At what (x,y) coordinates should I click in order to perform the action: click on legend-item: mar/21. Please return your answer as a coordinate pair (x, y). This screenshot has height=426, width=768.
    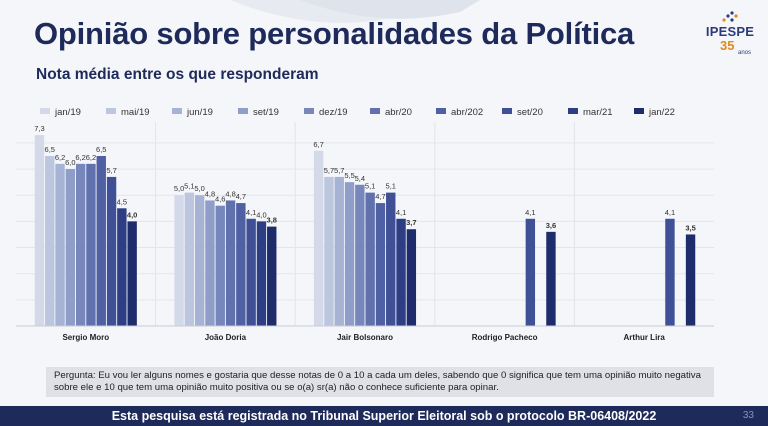
    Looking at the image, I should click on (590, 113).